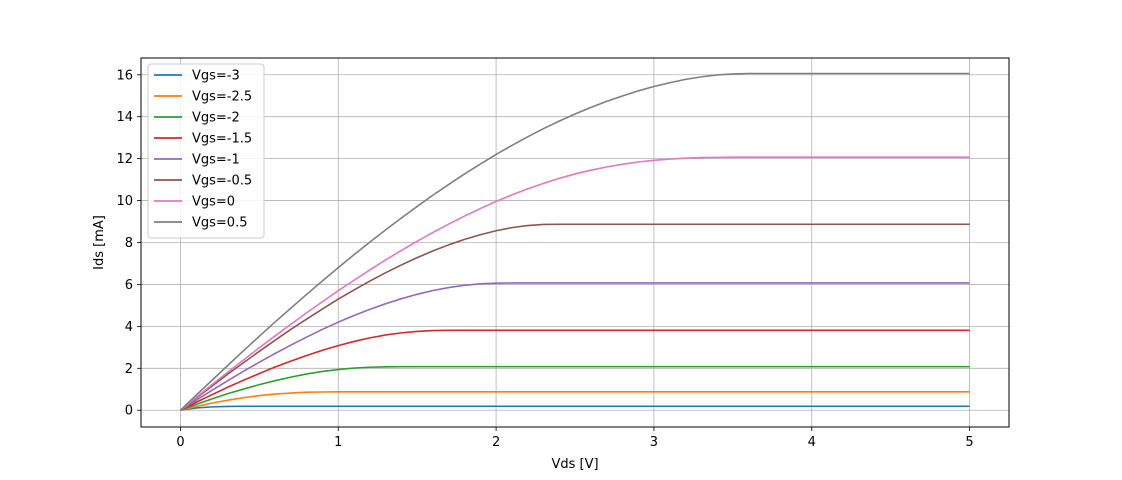  Describe the element at coordinates (213, 202) in the screenshot. I see `legend-entry: Vgs=0` at that location.